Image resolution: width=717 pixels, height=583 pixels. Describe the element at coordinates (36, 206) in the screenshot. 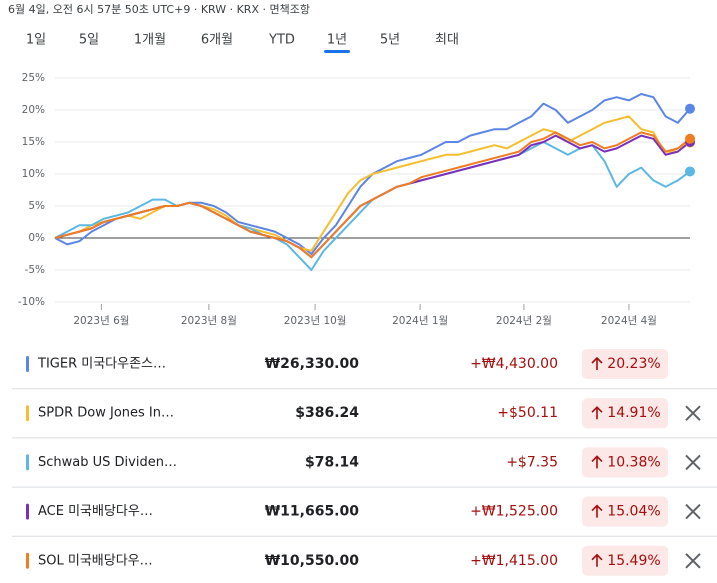

I see `y-tick-label: 5%` at that location.